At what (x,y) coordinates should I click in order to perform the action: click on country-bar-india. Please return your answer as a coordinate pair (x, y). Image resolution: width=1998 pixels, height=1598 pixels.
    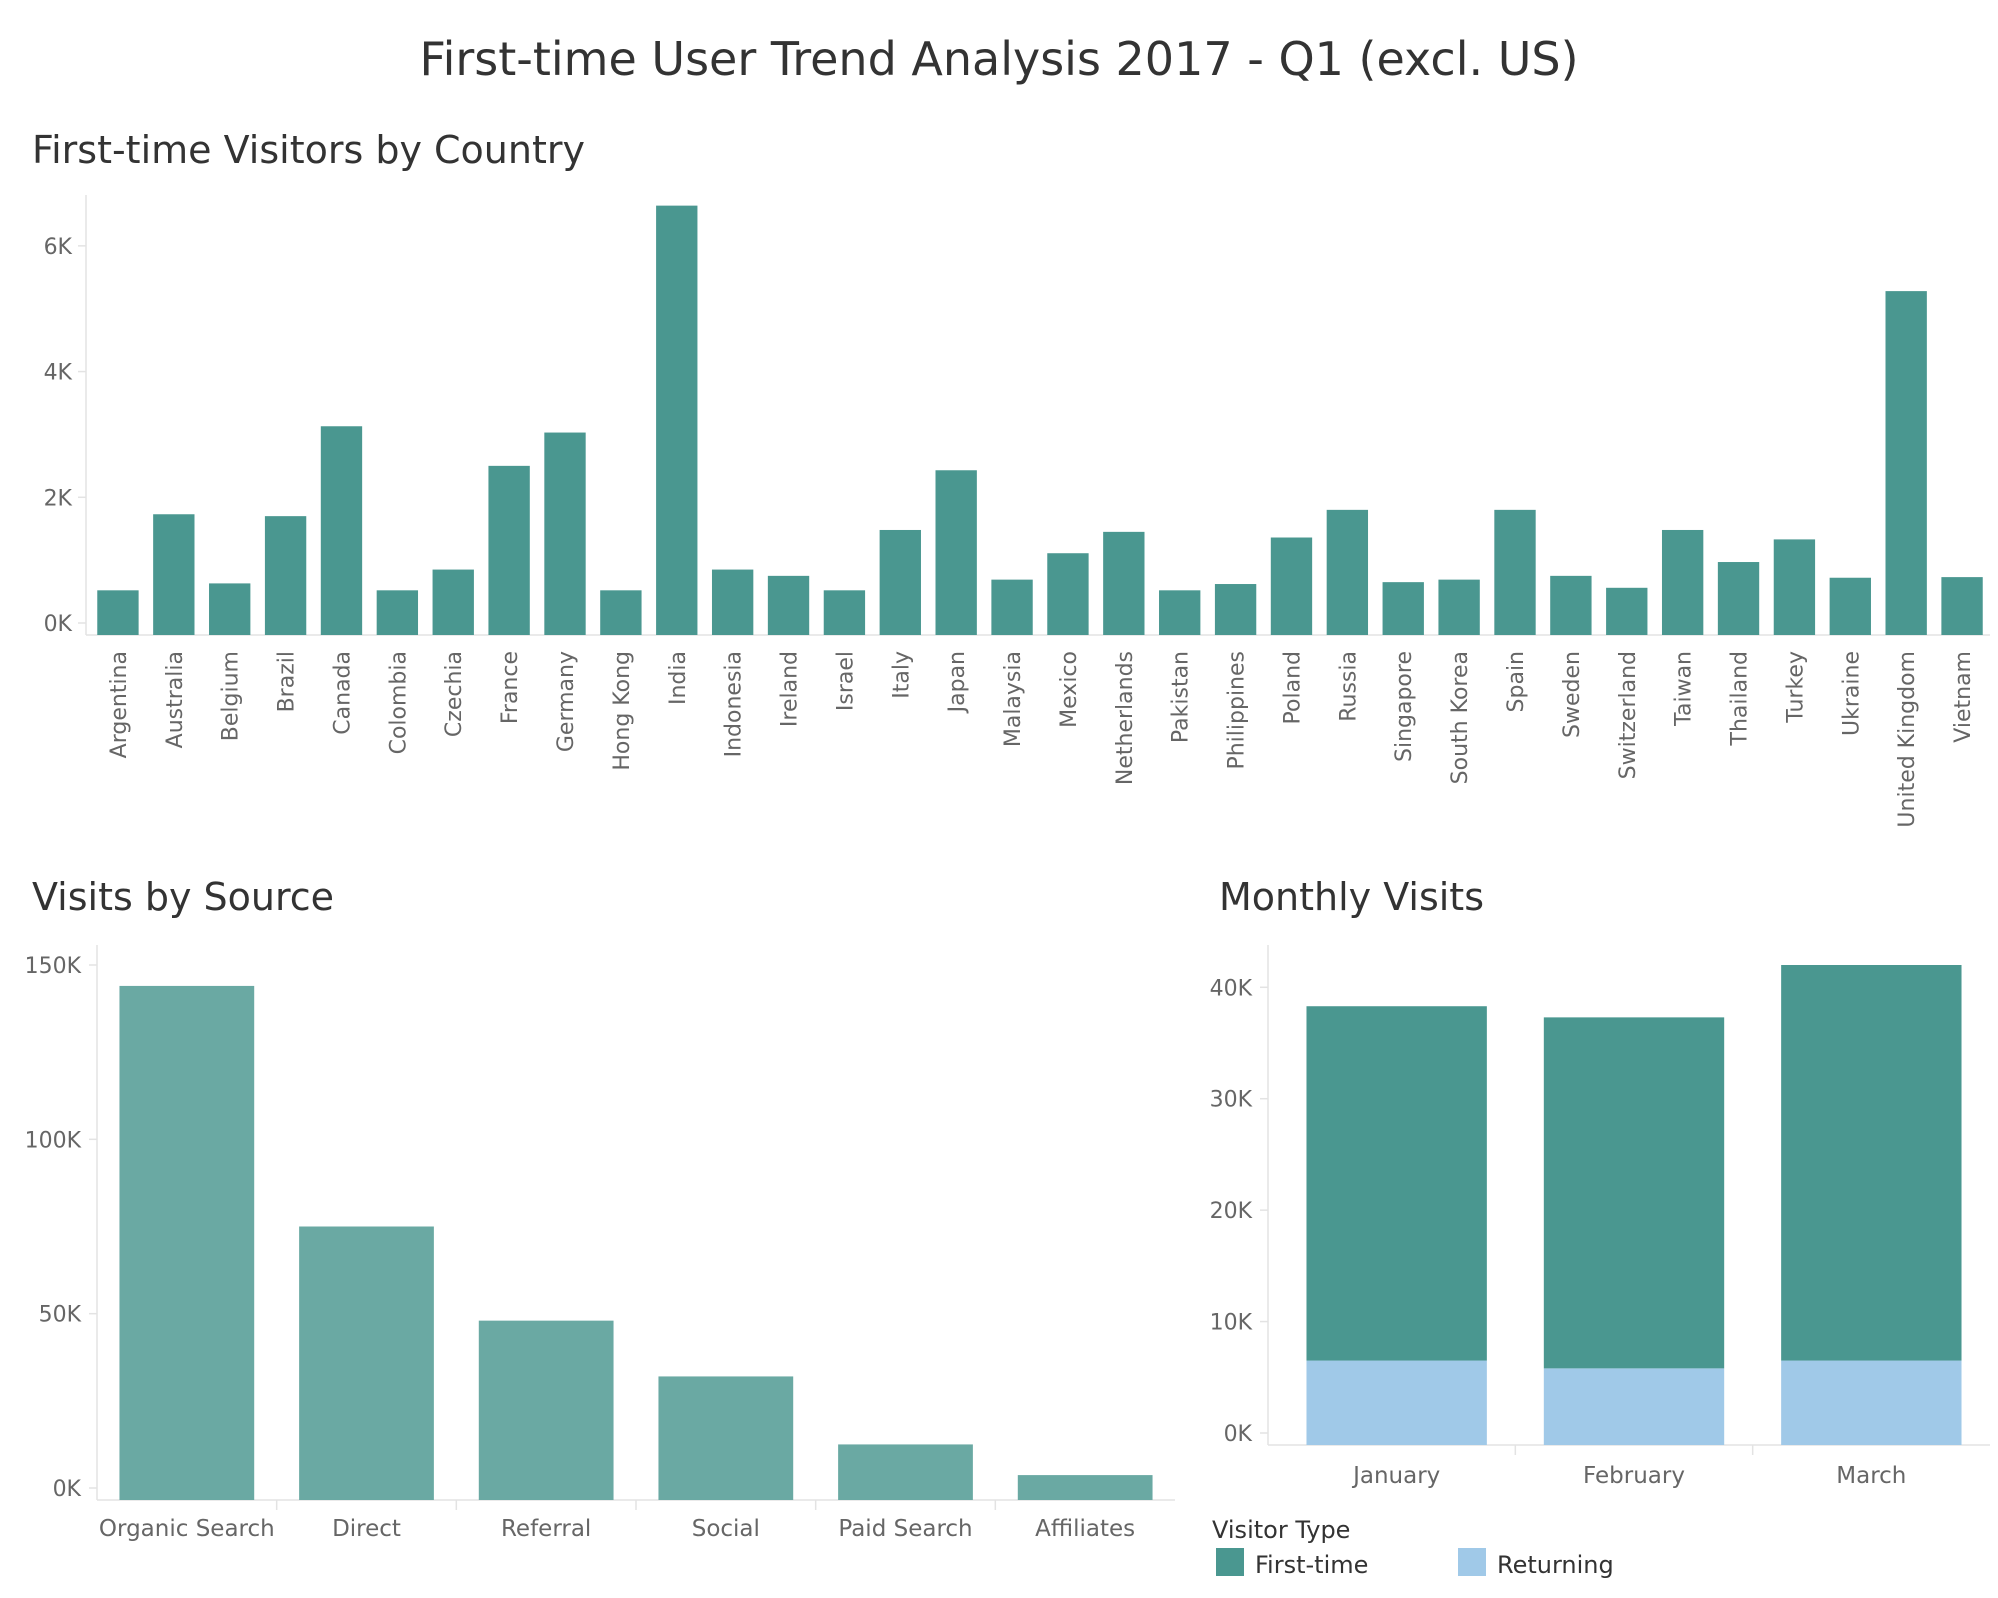
    Looking at the image, I should click on (677, 420).